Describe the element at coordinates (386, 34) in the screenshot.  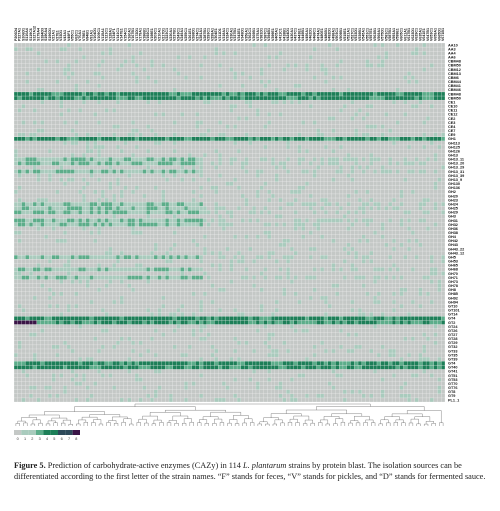
I see `strain-label: V581C1` at that location.